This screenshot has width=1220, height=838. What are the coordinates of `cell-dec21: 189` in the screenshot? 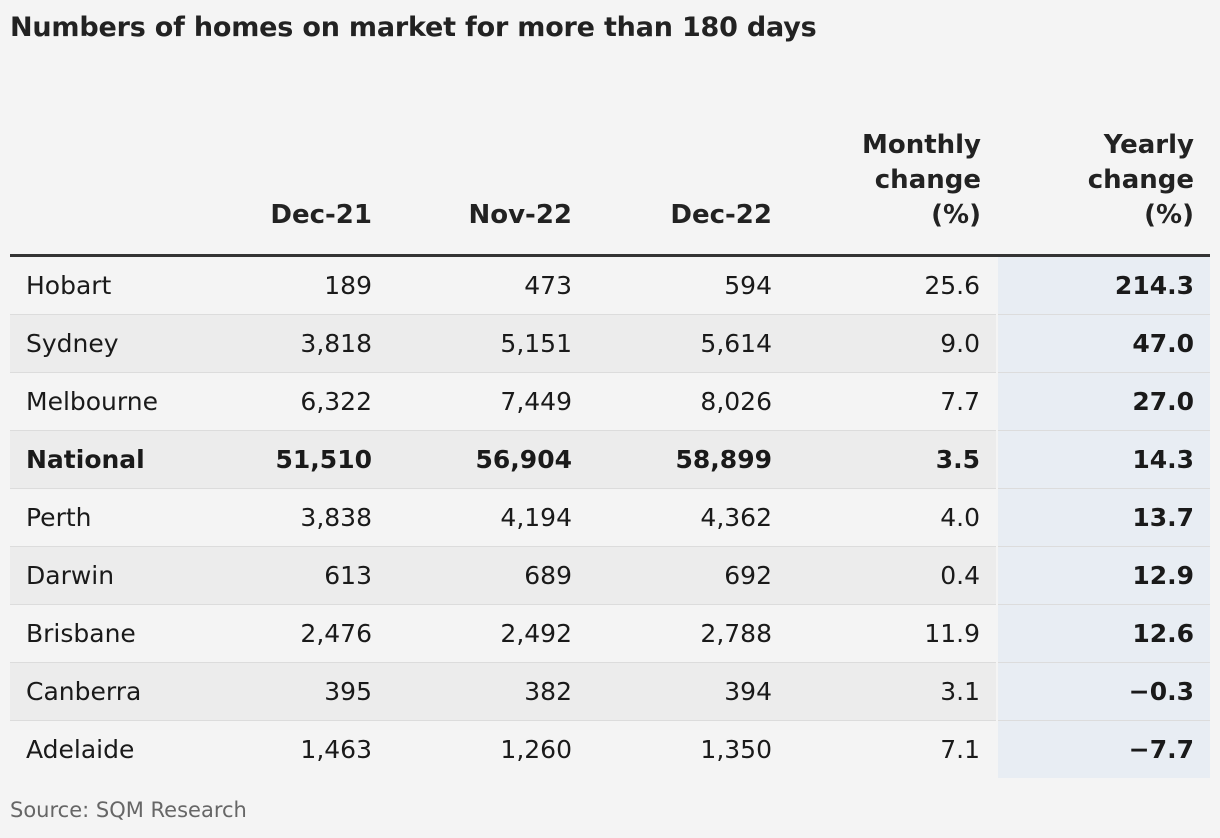 It's located at (299, 285).